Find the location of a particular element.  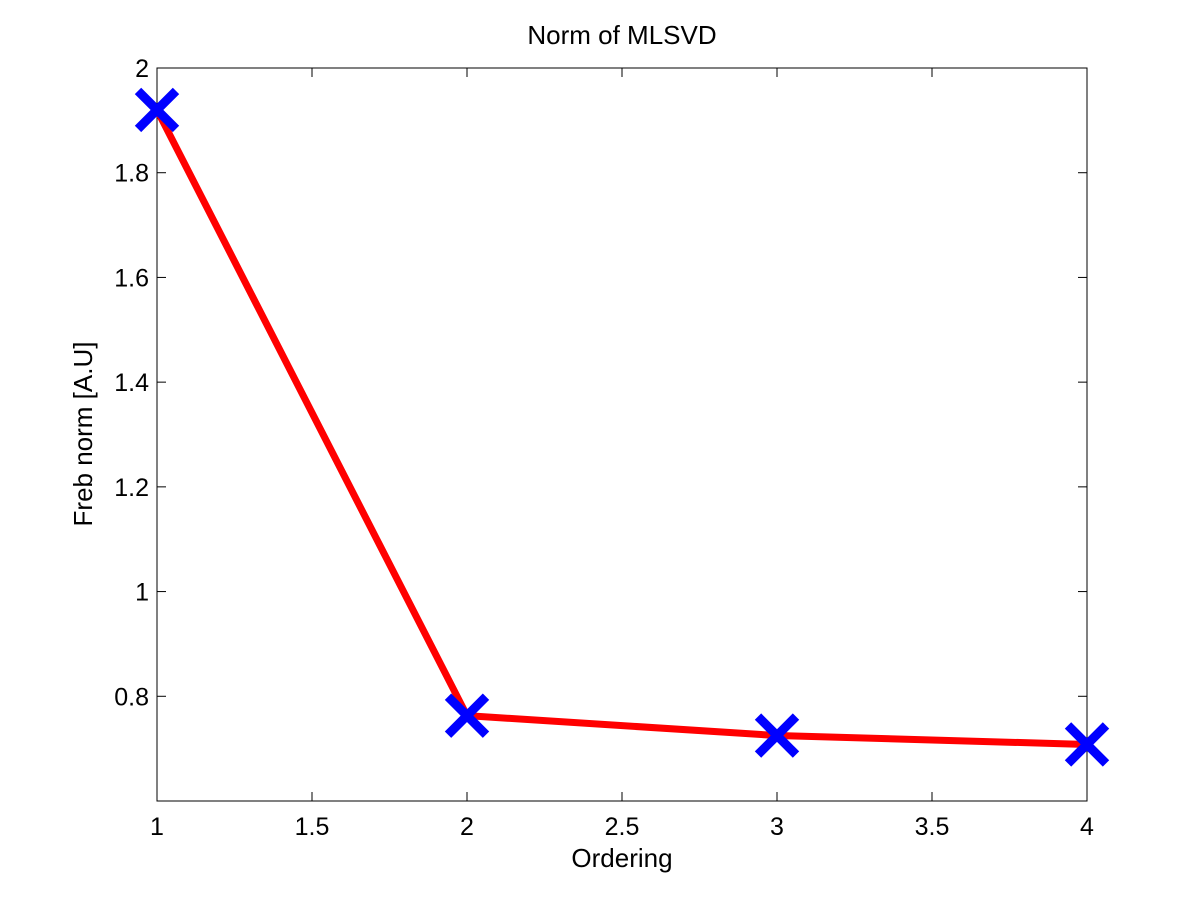

y-tick-label: 1.6 is located at coordinates (131, 278).